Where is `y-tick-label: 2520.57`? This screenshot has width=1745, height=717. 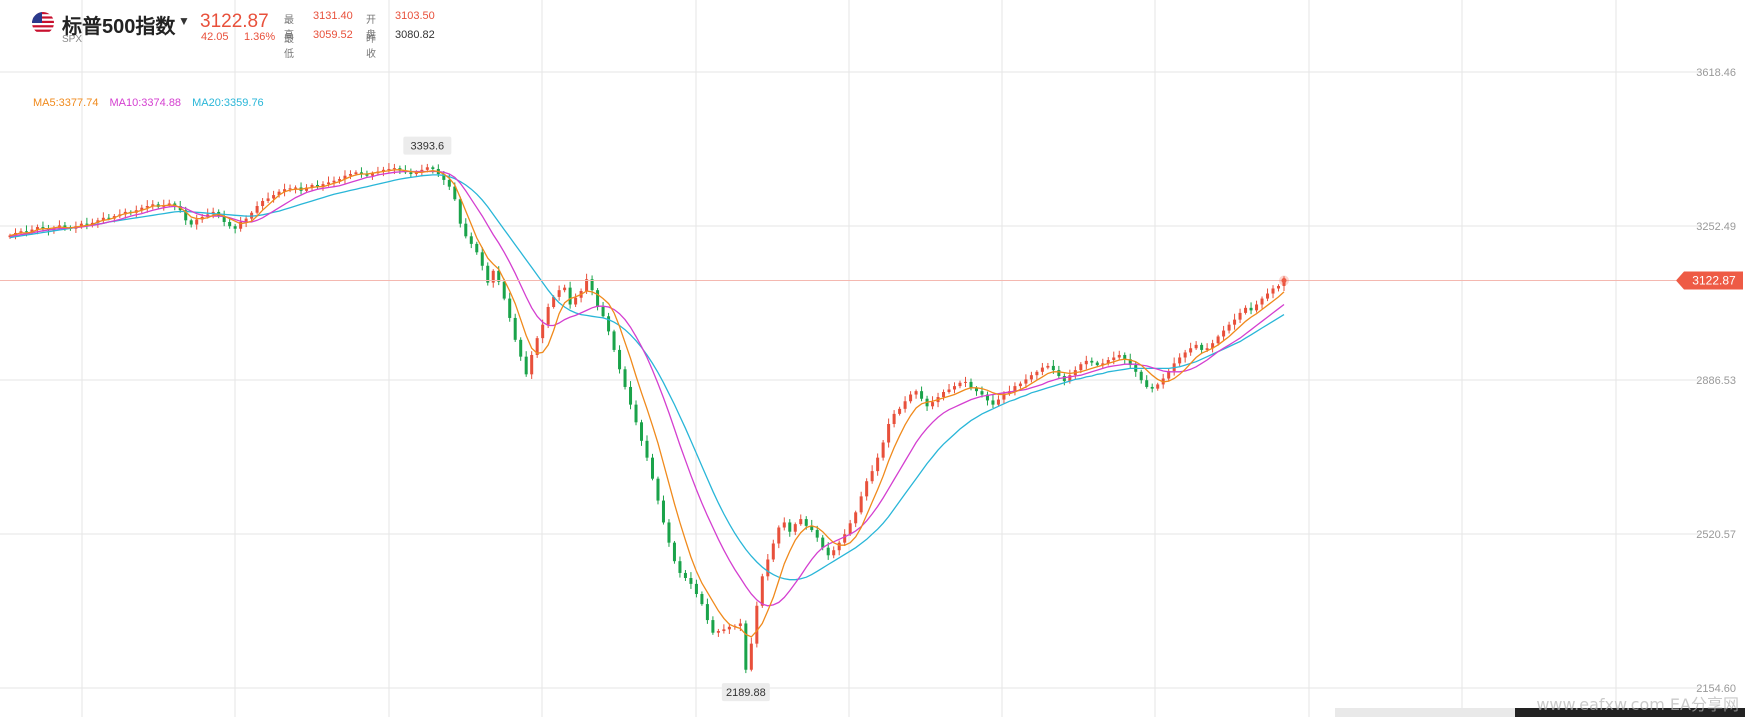 y-tick-label: 2520.57 is located at coordinates (1716, 535).